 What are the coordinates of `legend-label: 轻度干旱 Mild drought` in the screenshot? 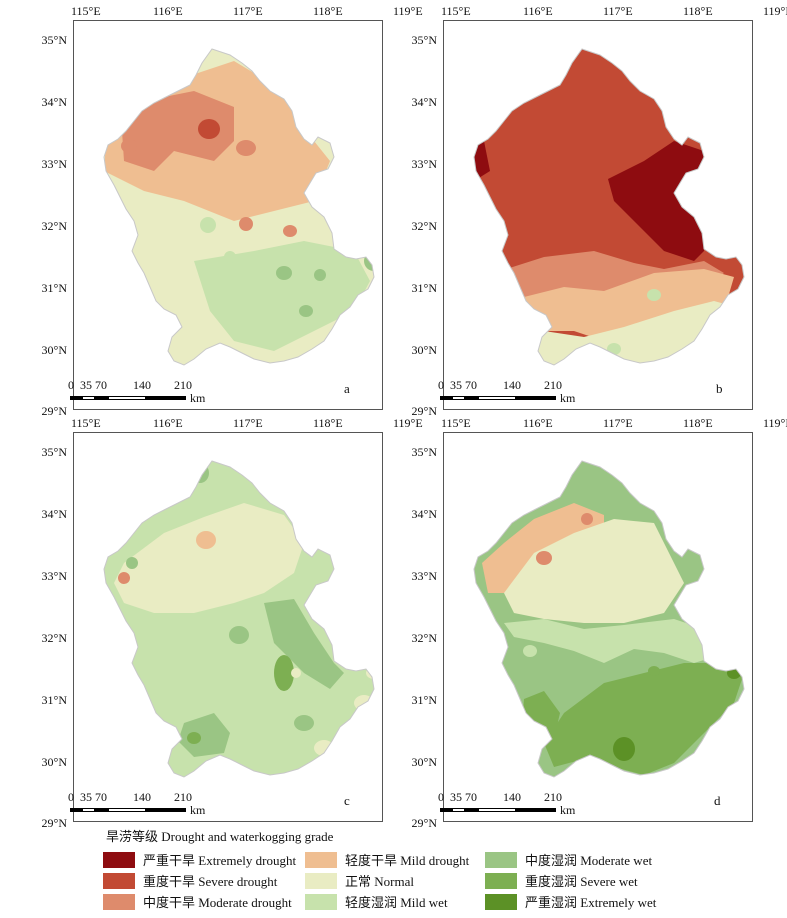 It's located at (407, 860).